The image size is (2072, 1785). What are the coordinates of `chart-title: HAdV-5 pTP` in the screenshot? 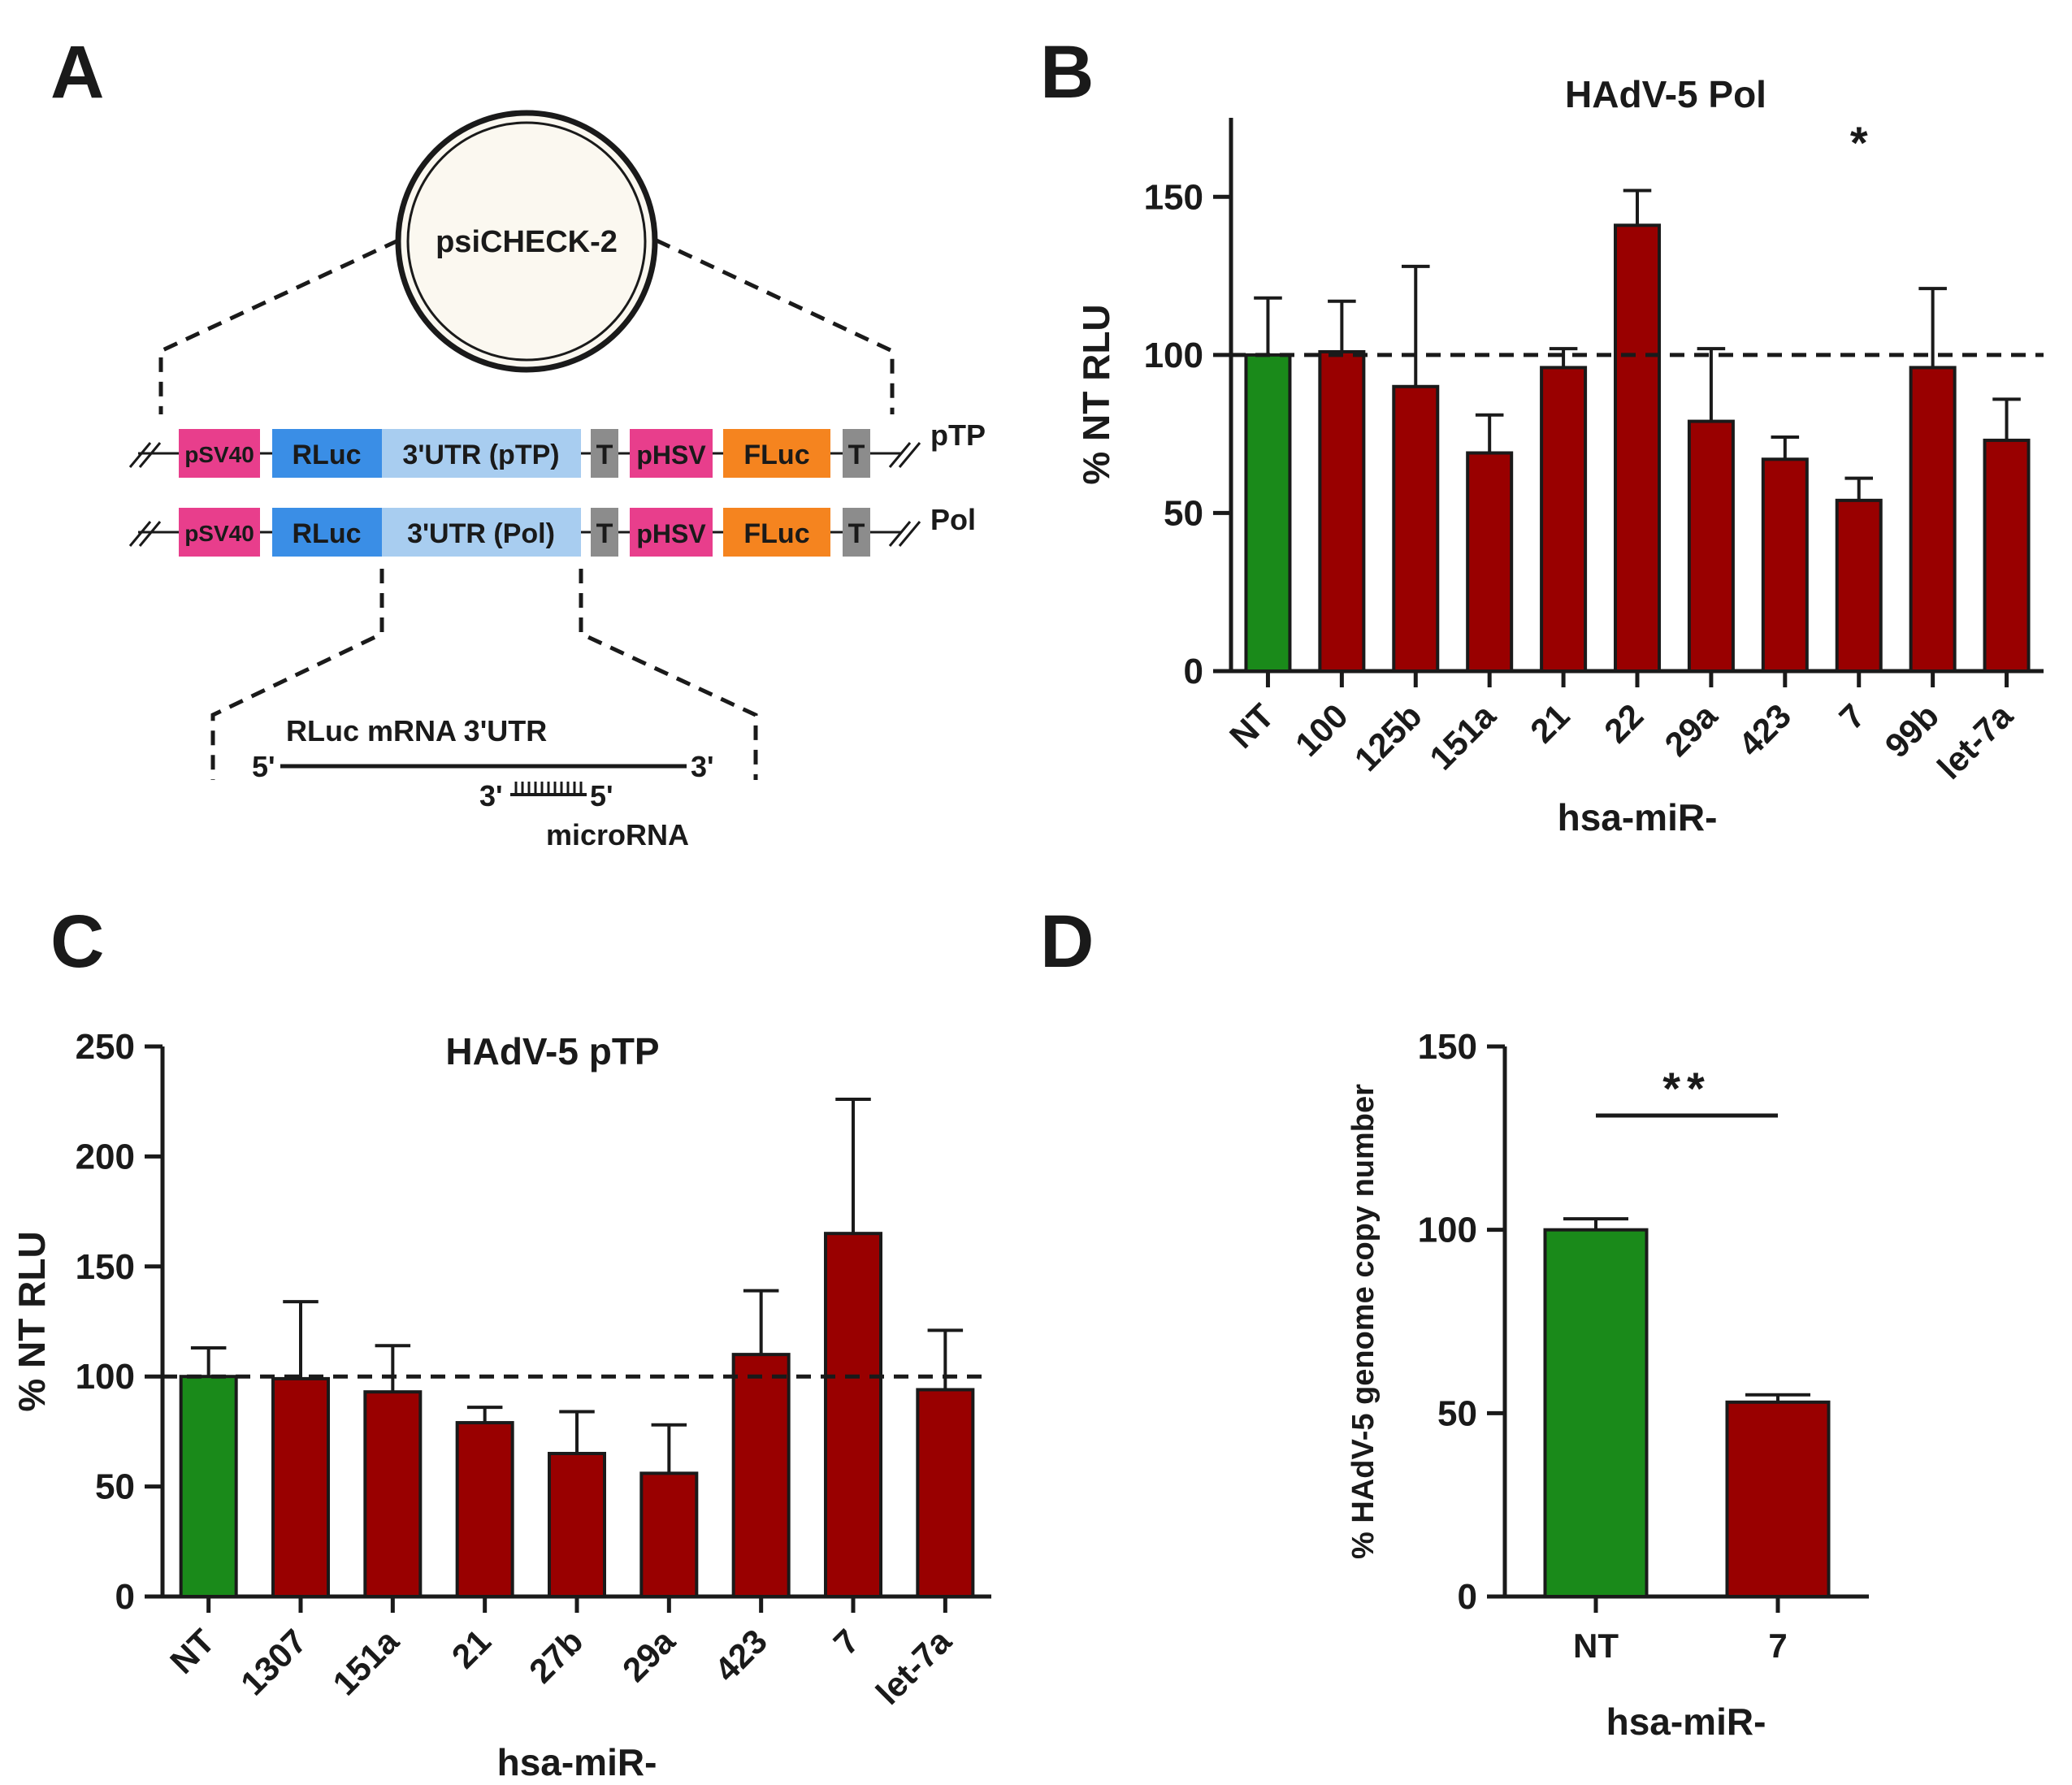 It's located at (552, 1051).